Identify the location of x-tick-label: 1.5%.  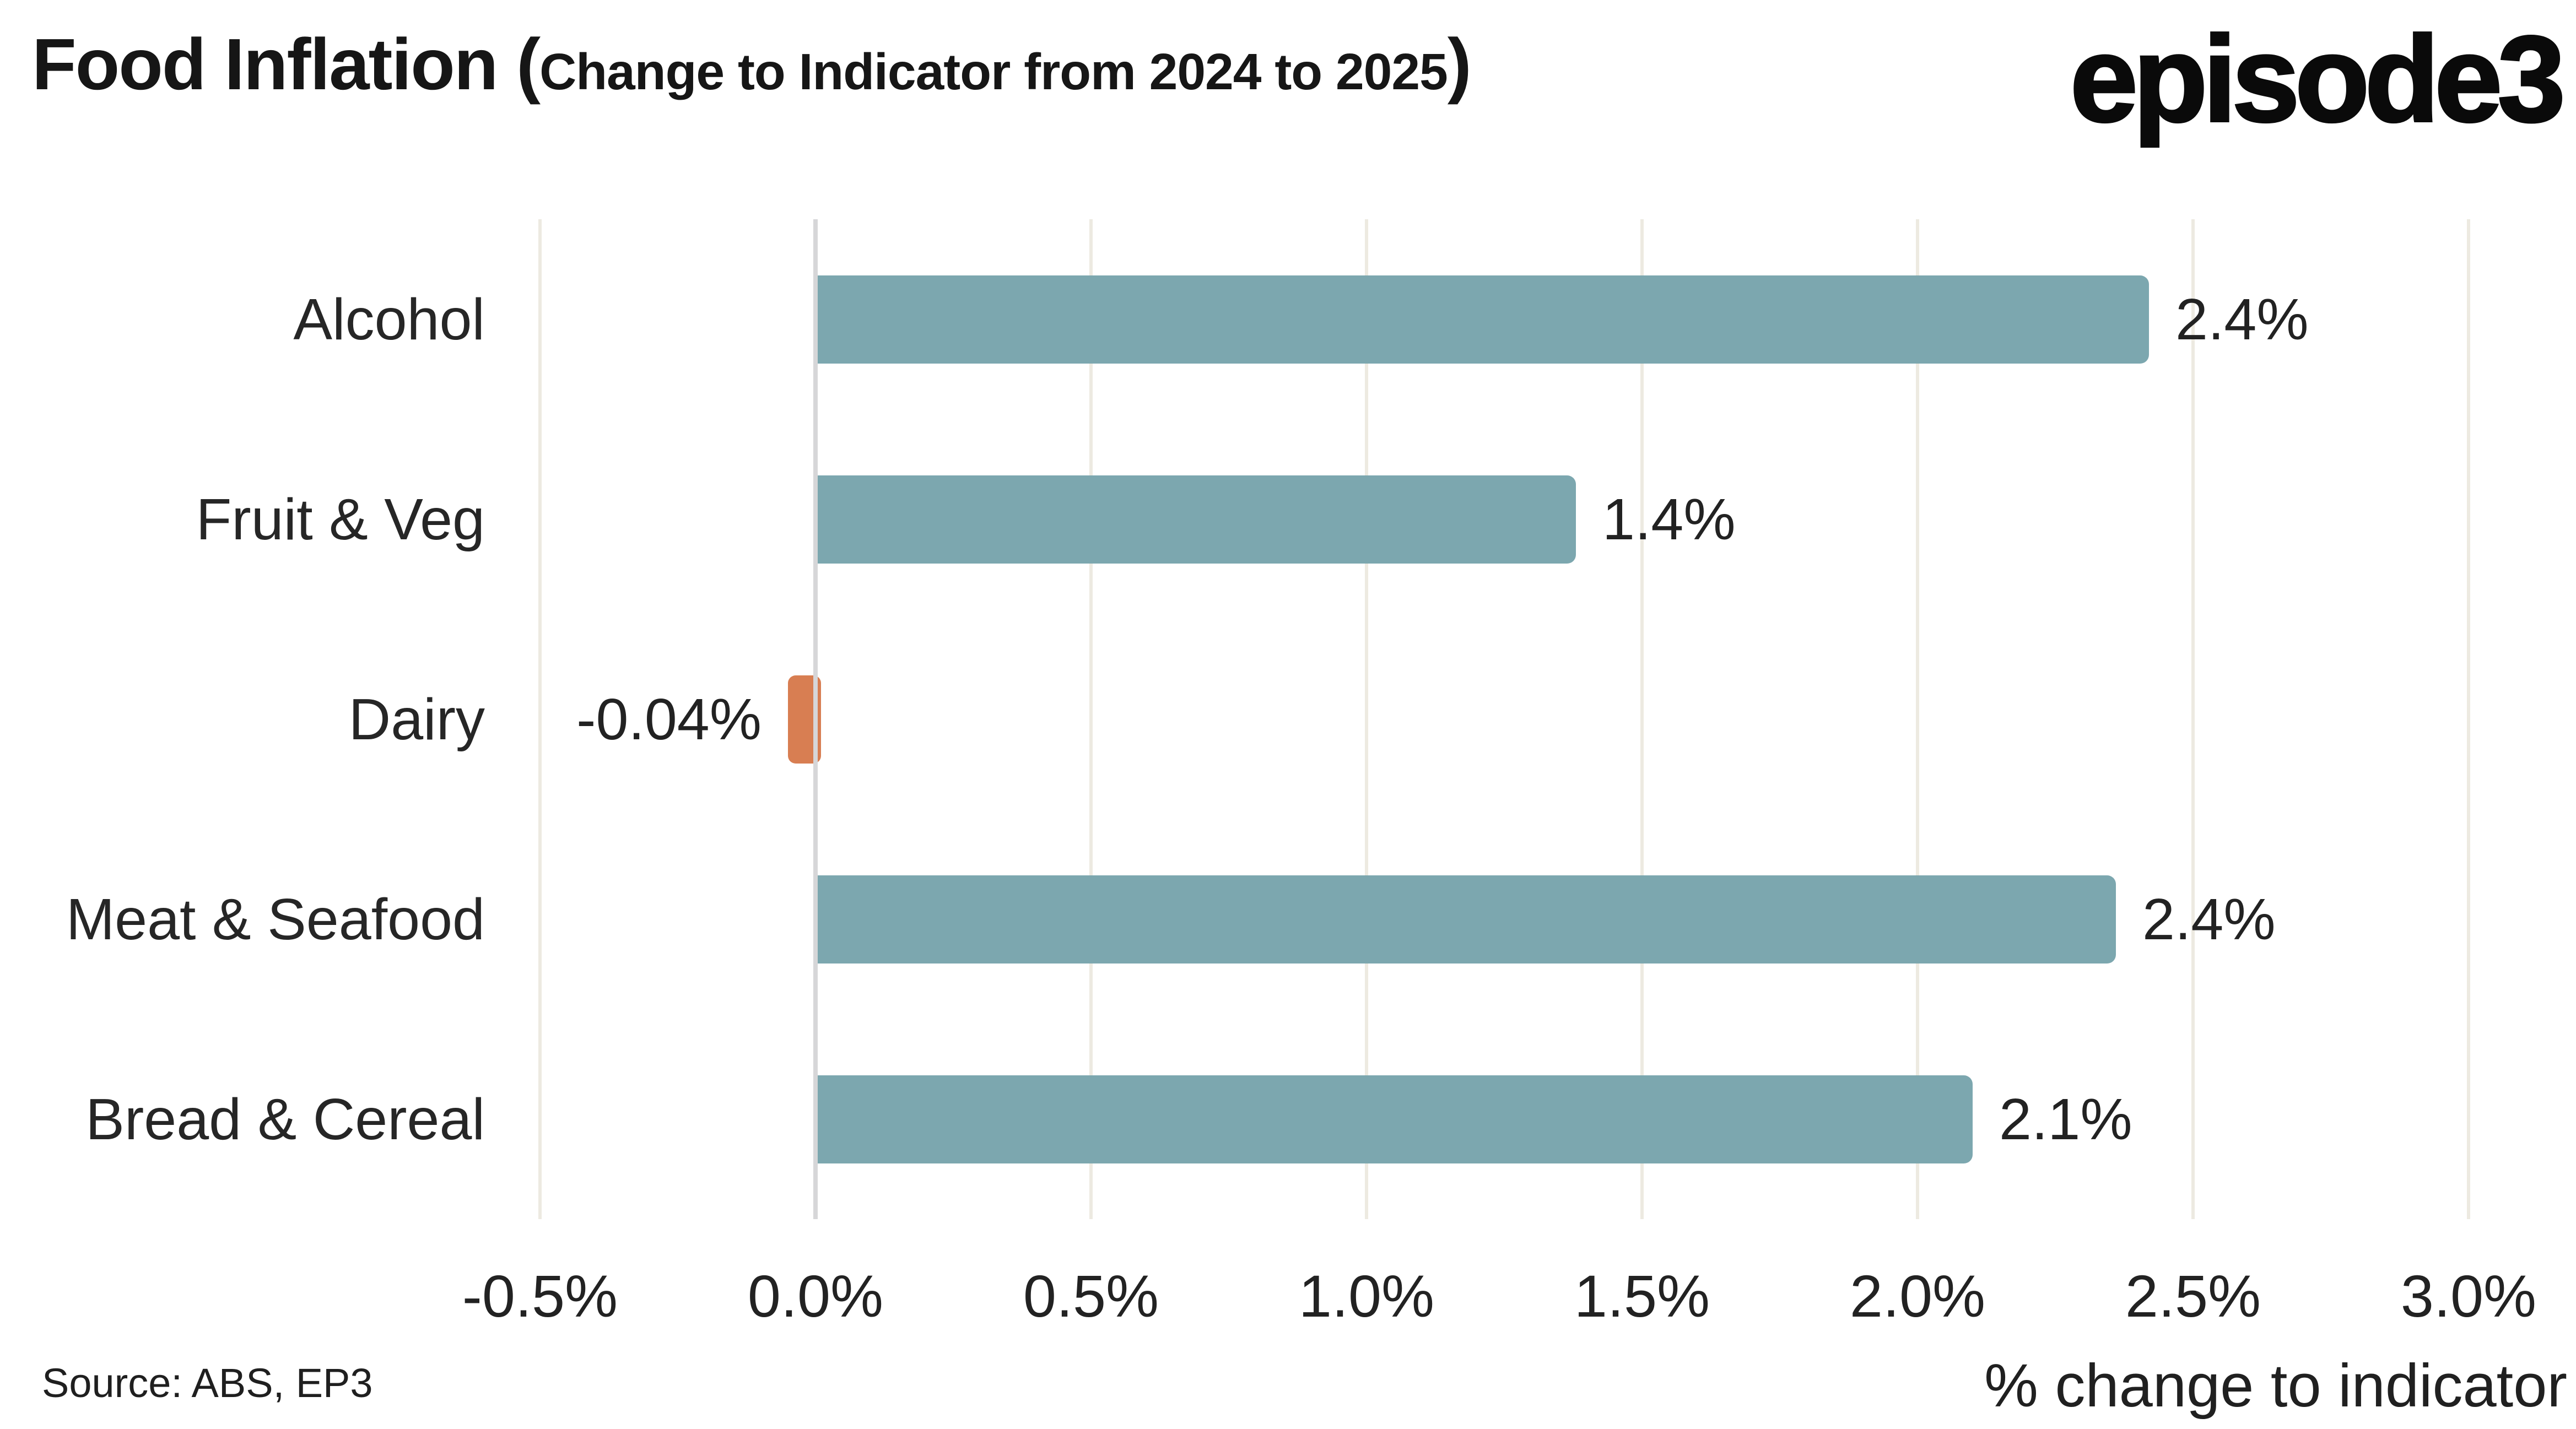
(1642, 1296).